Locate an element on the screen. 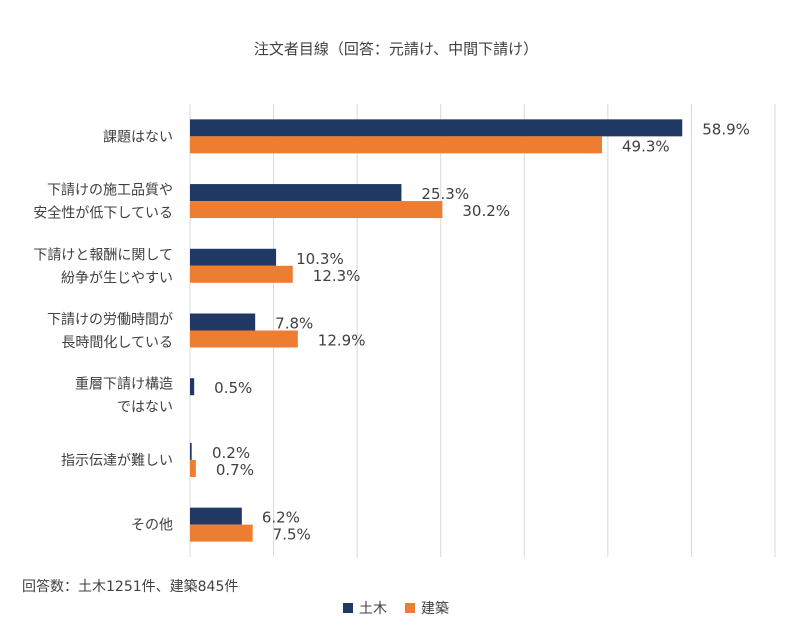 The width and height of the screenshot is (792, 629). category-label: 安全性が低下している is located at coordinates (103, 213).